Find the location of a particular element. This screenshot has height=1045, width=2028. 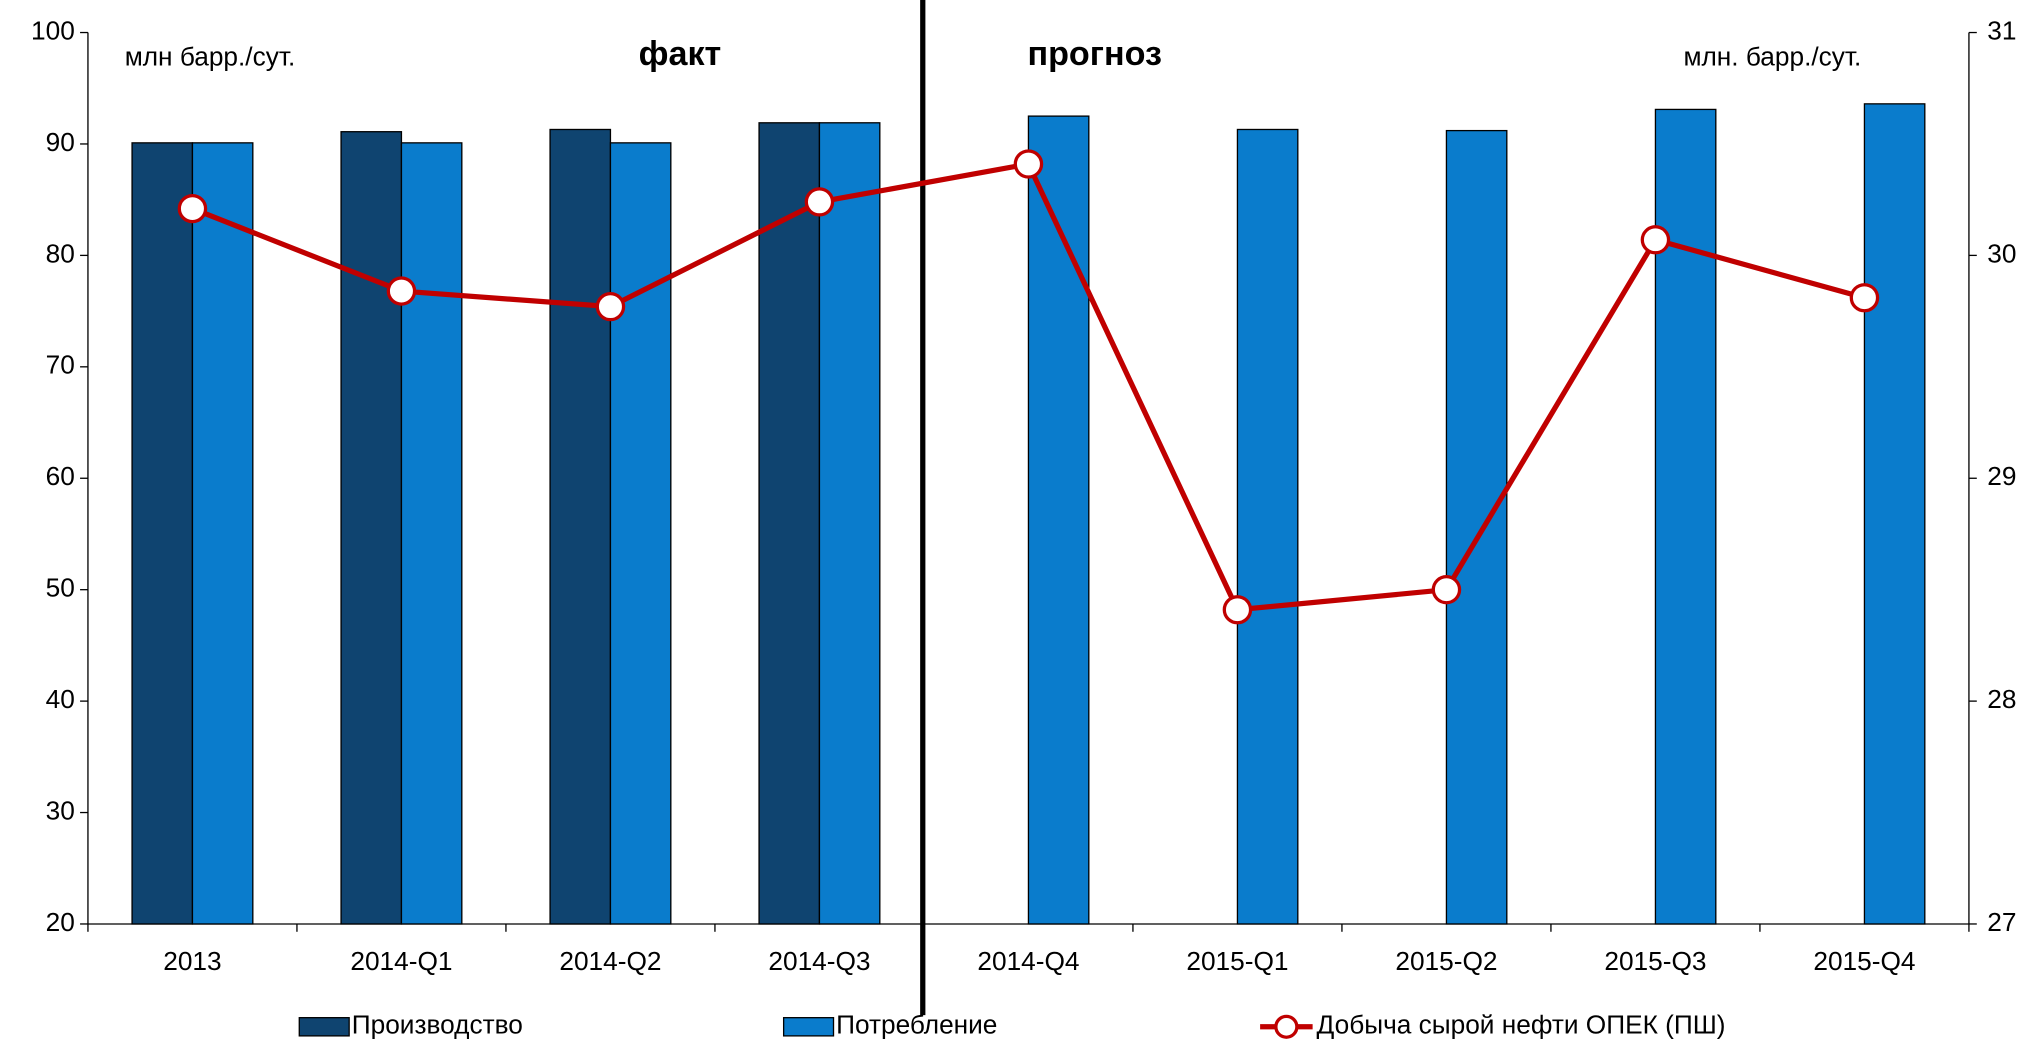

y2-tick-label: 27 is located at coordinates (2001, 922).